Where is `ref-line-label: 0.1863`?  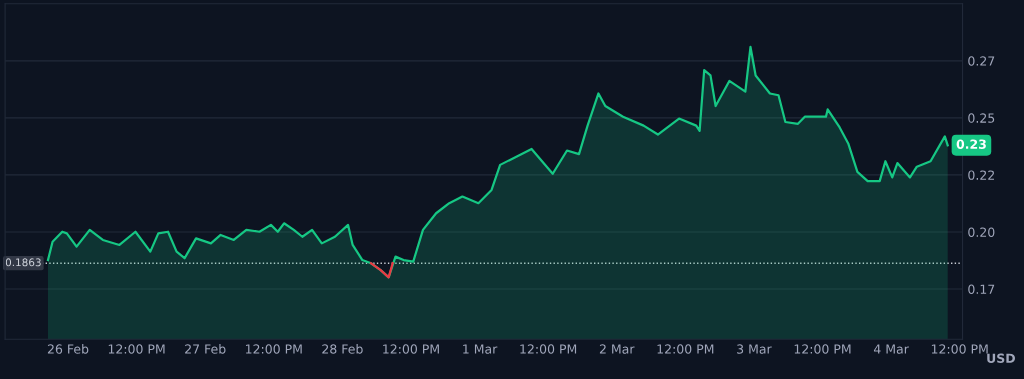 ref-line-label: 0.1863 is located at coordinates (23, 262).